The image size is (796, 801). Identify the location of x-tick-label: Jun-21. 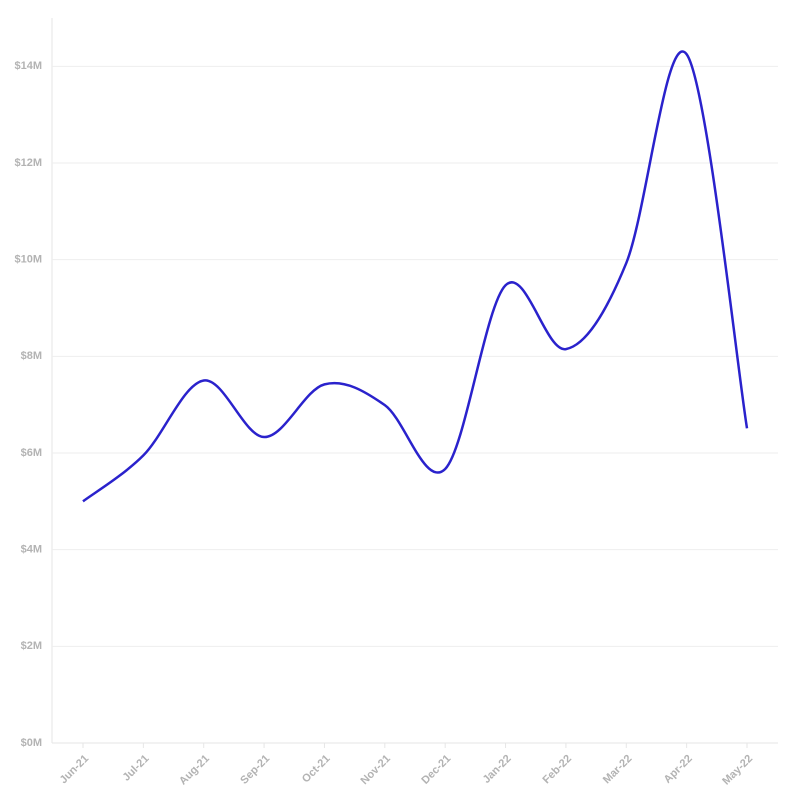
(75, 770).